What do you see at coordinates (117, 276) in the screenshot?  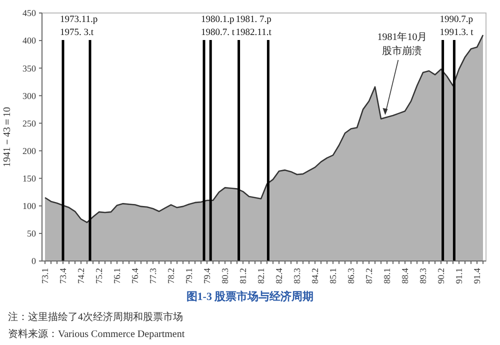 I see `x-tick-label: 76.1` at bounding box center [117, 276].